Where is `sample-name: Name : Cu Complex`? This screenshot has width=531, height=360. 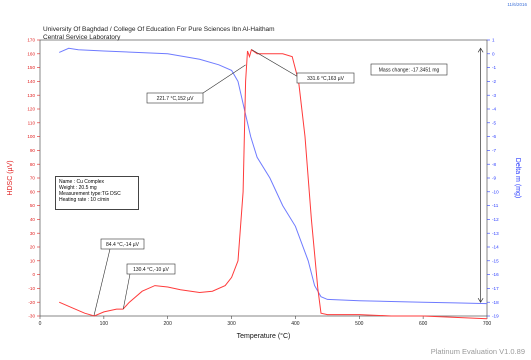
sample-name: Name : Cu Complex is located at coordinates (82, 182).